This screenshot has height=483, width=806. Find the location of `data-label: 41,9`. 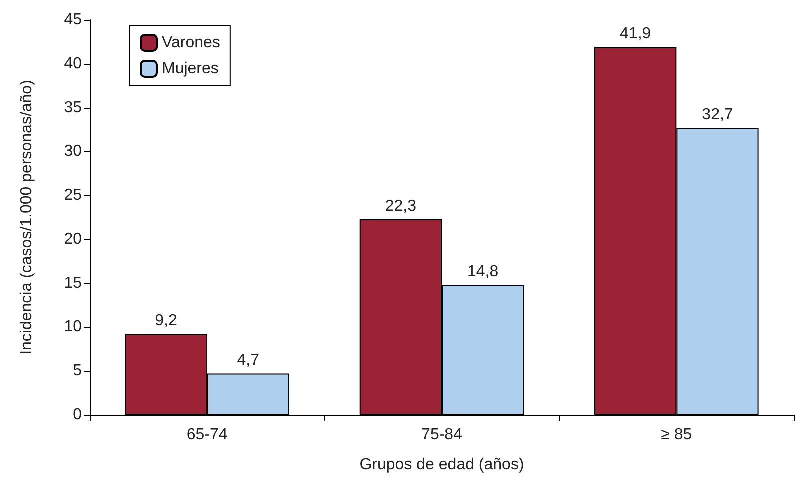

data-label: 41,9 is located at coordinates (636, 34).